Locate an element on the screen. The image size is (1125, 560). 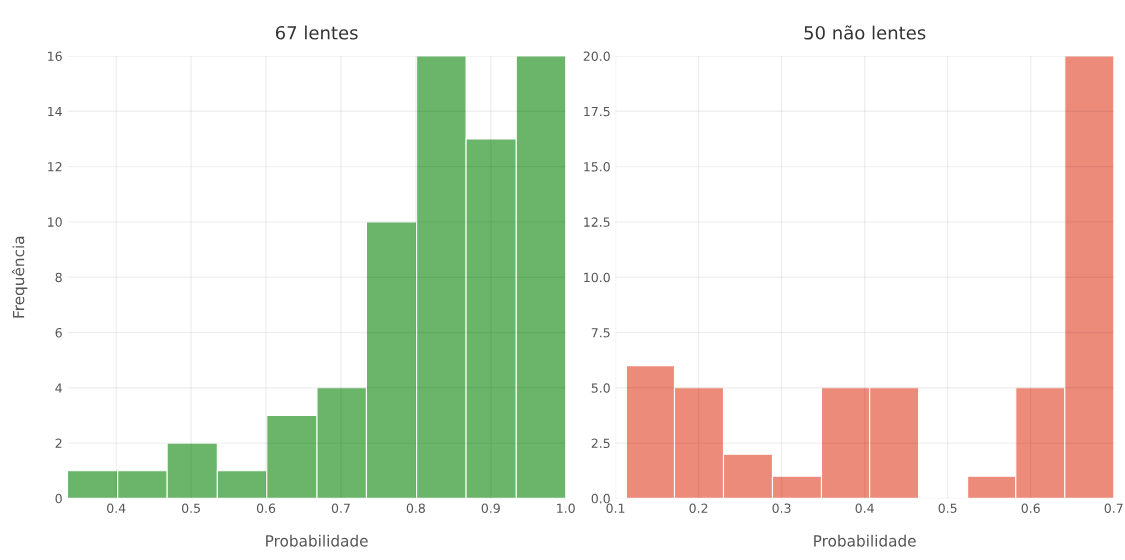
y-tick-label: 8 is located at coordinates (58, 277).